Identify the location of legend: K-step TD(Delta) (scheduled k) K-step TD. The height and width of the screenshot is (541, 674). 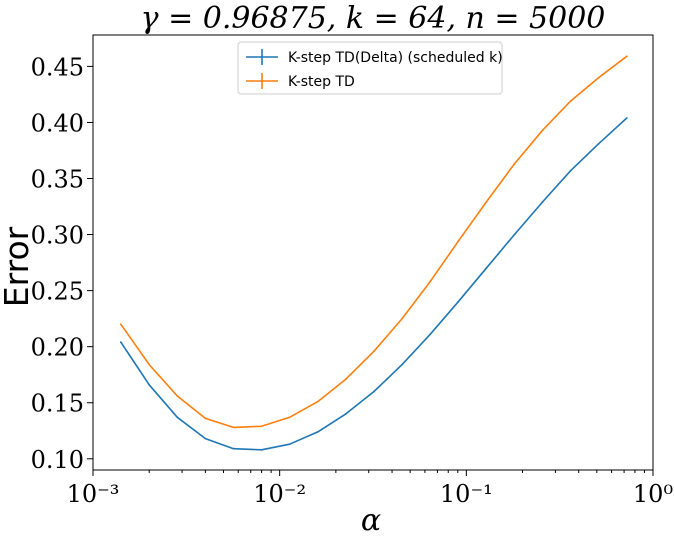
(370, 68).